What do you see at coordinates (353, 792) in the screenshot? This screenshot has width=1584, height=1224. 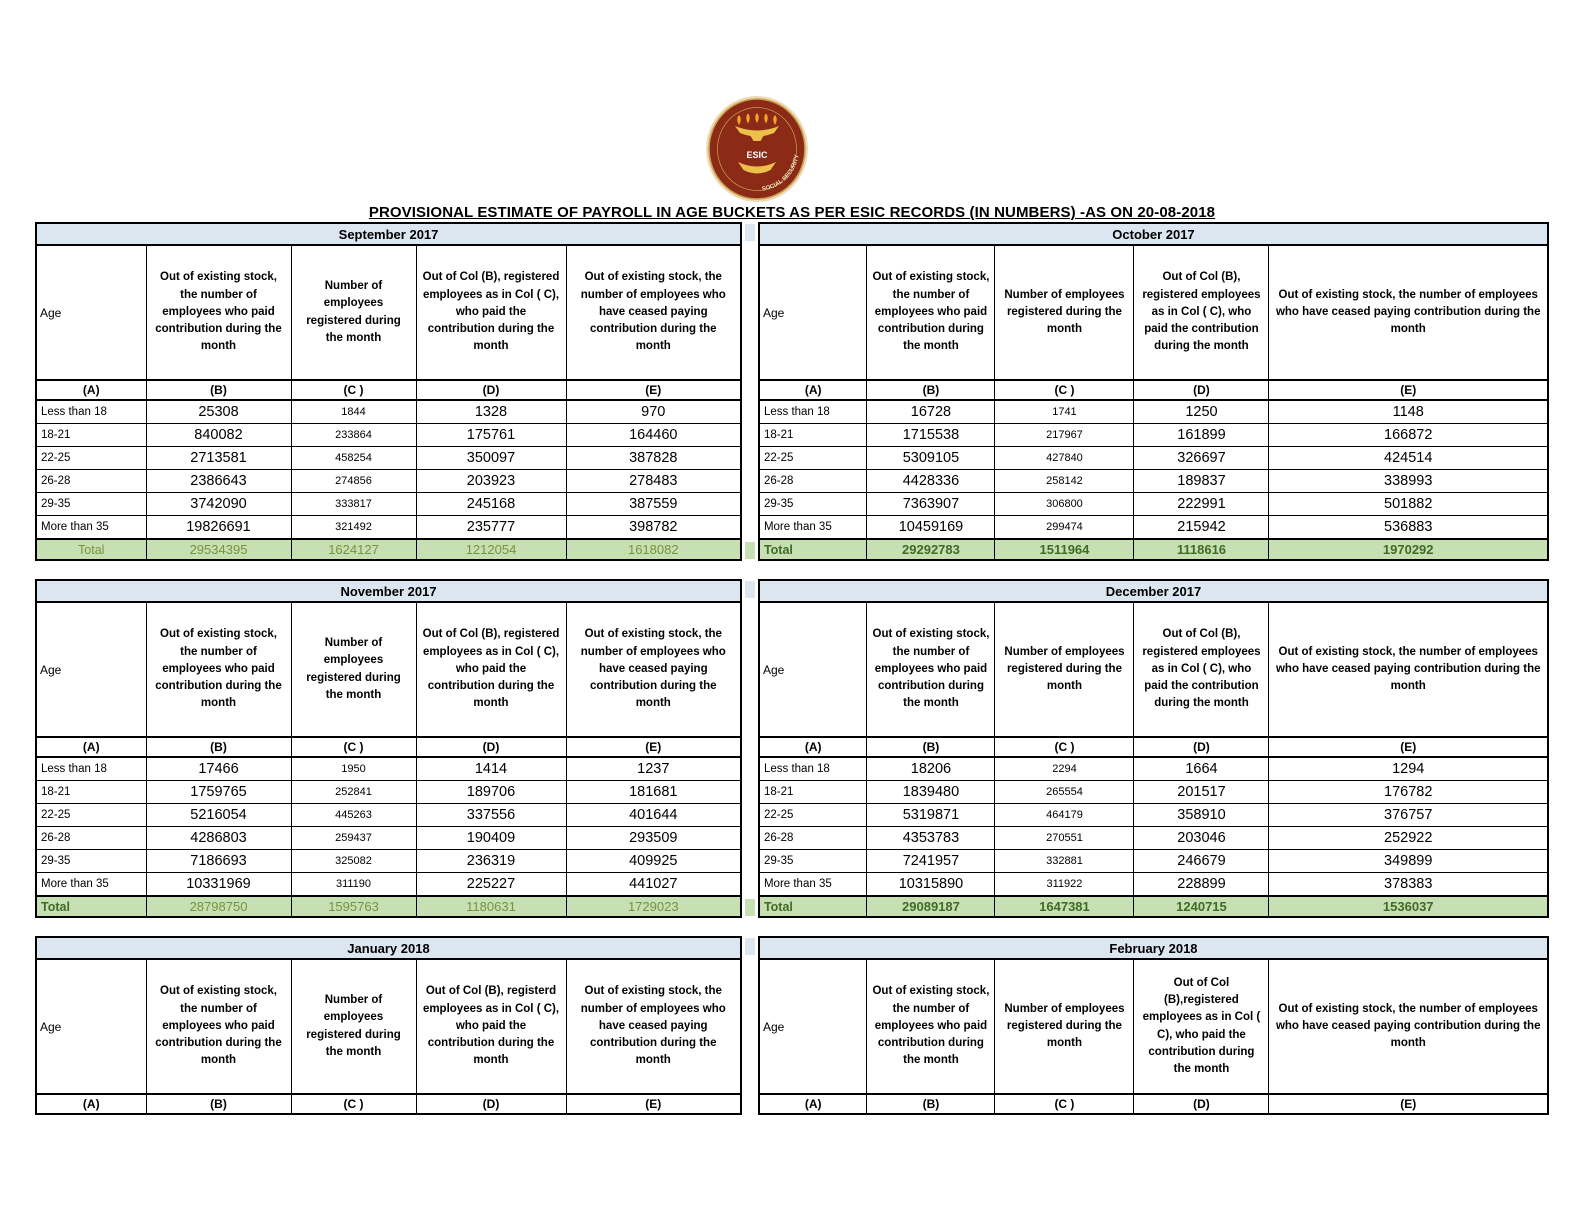 I see `value-cell-c: 252841` at bounding box center [353, 792].